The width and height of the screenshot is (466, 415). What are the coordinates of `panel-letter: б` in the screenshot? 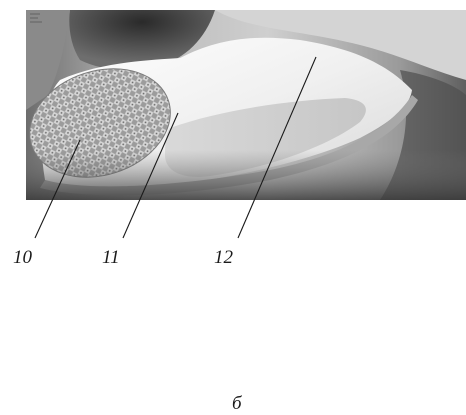 It's located at (237, 403).